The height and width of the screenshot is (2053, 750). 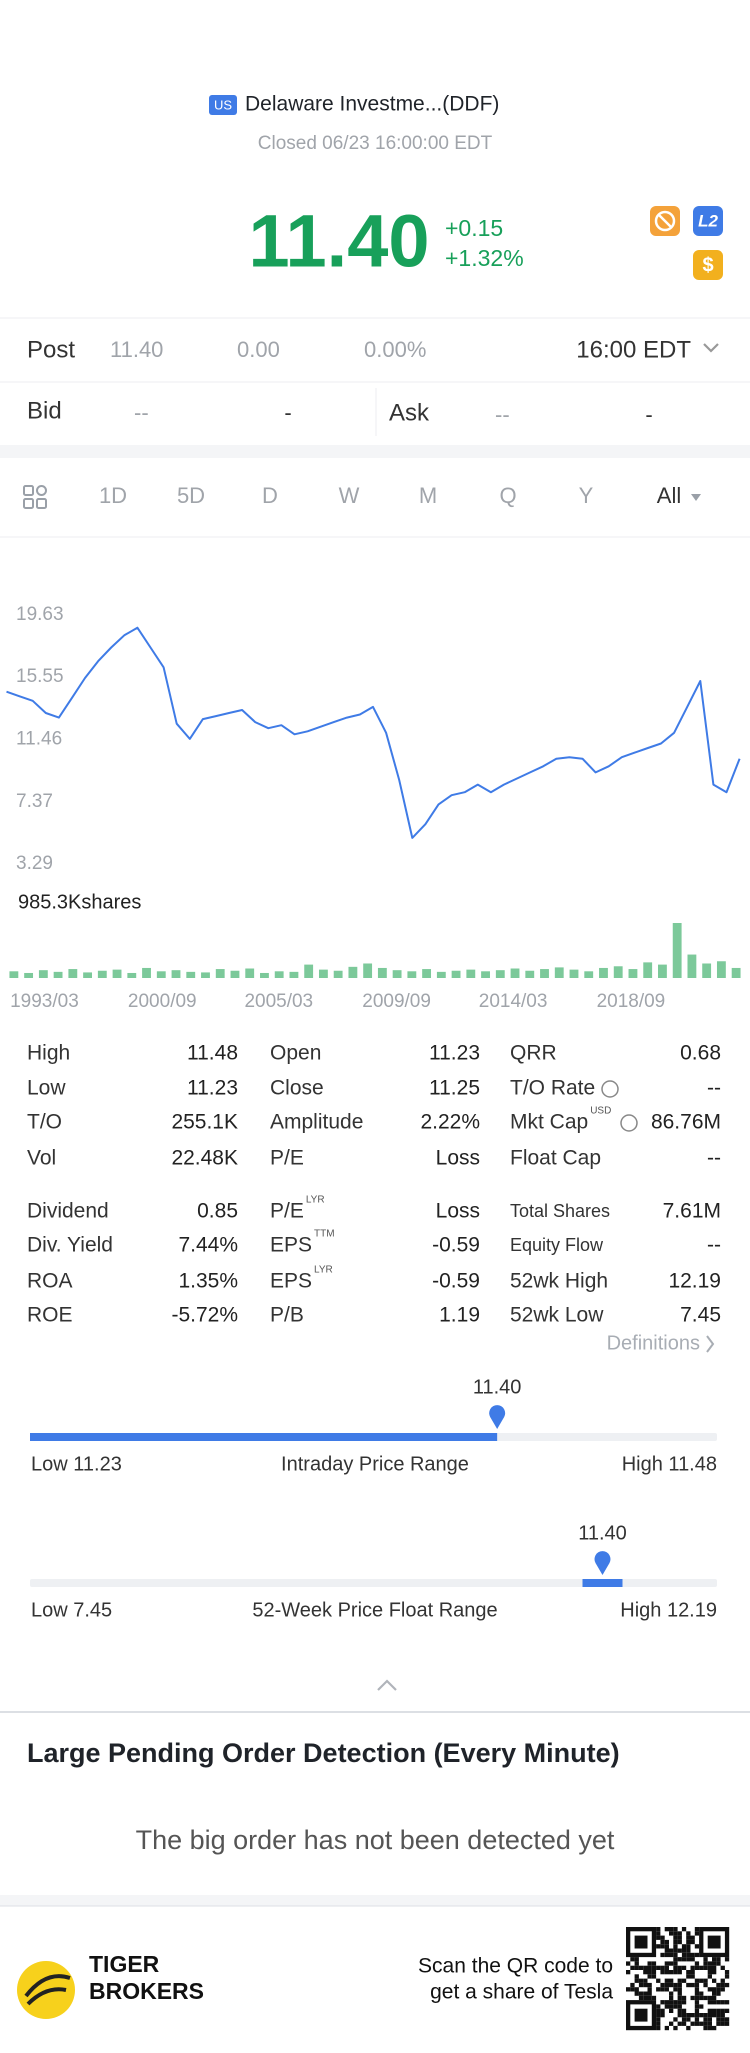 I want to click on timeframe-tab: All, so click(x=669, y=495).